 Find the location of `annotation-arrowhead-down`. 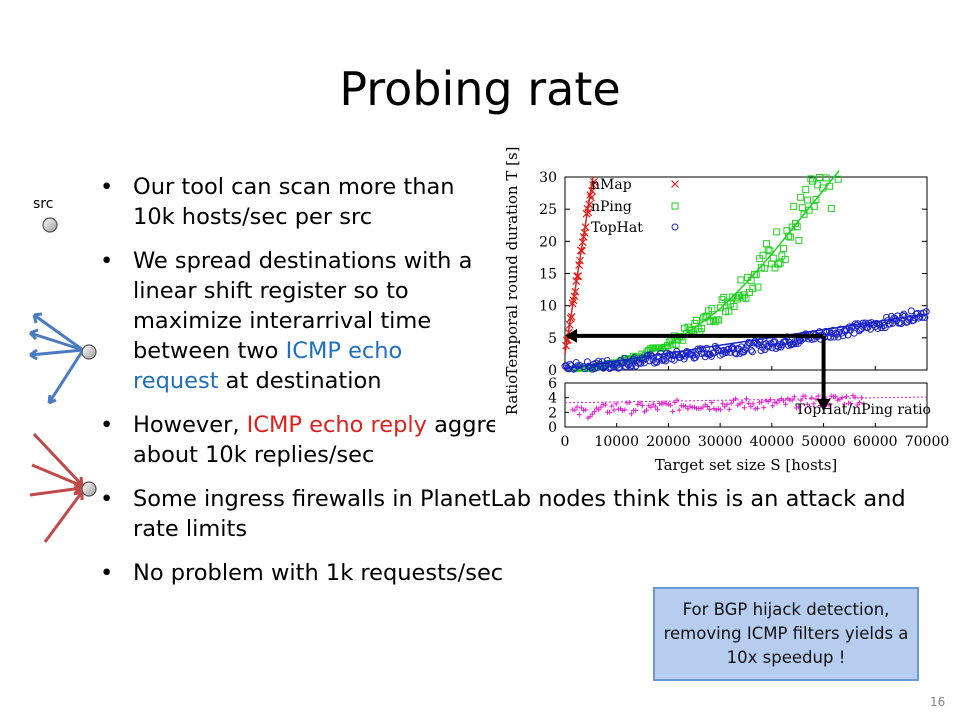

annotation-arrowhead-down is located at coordinates (823, 405).